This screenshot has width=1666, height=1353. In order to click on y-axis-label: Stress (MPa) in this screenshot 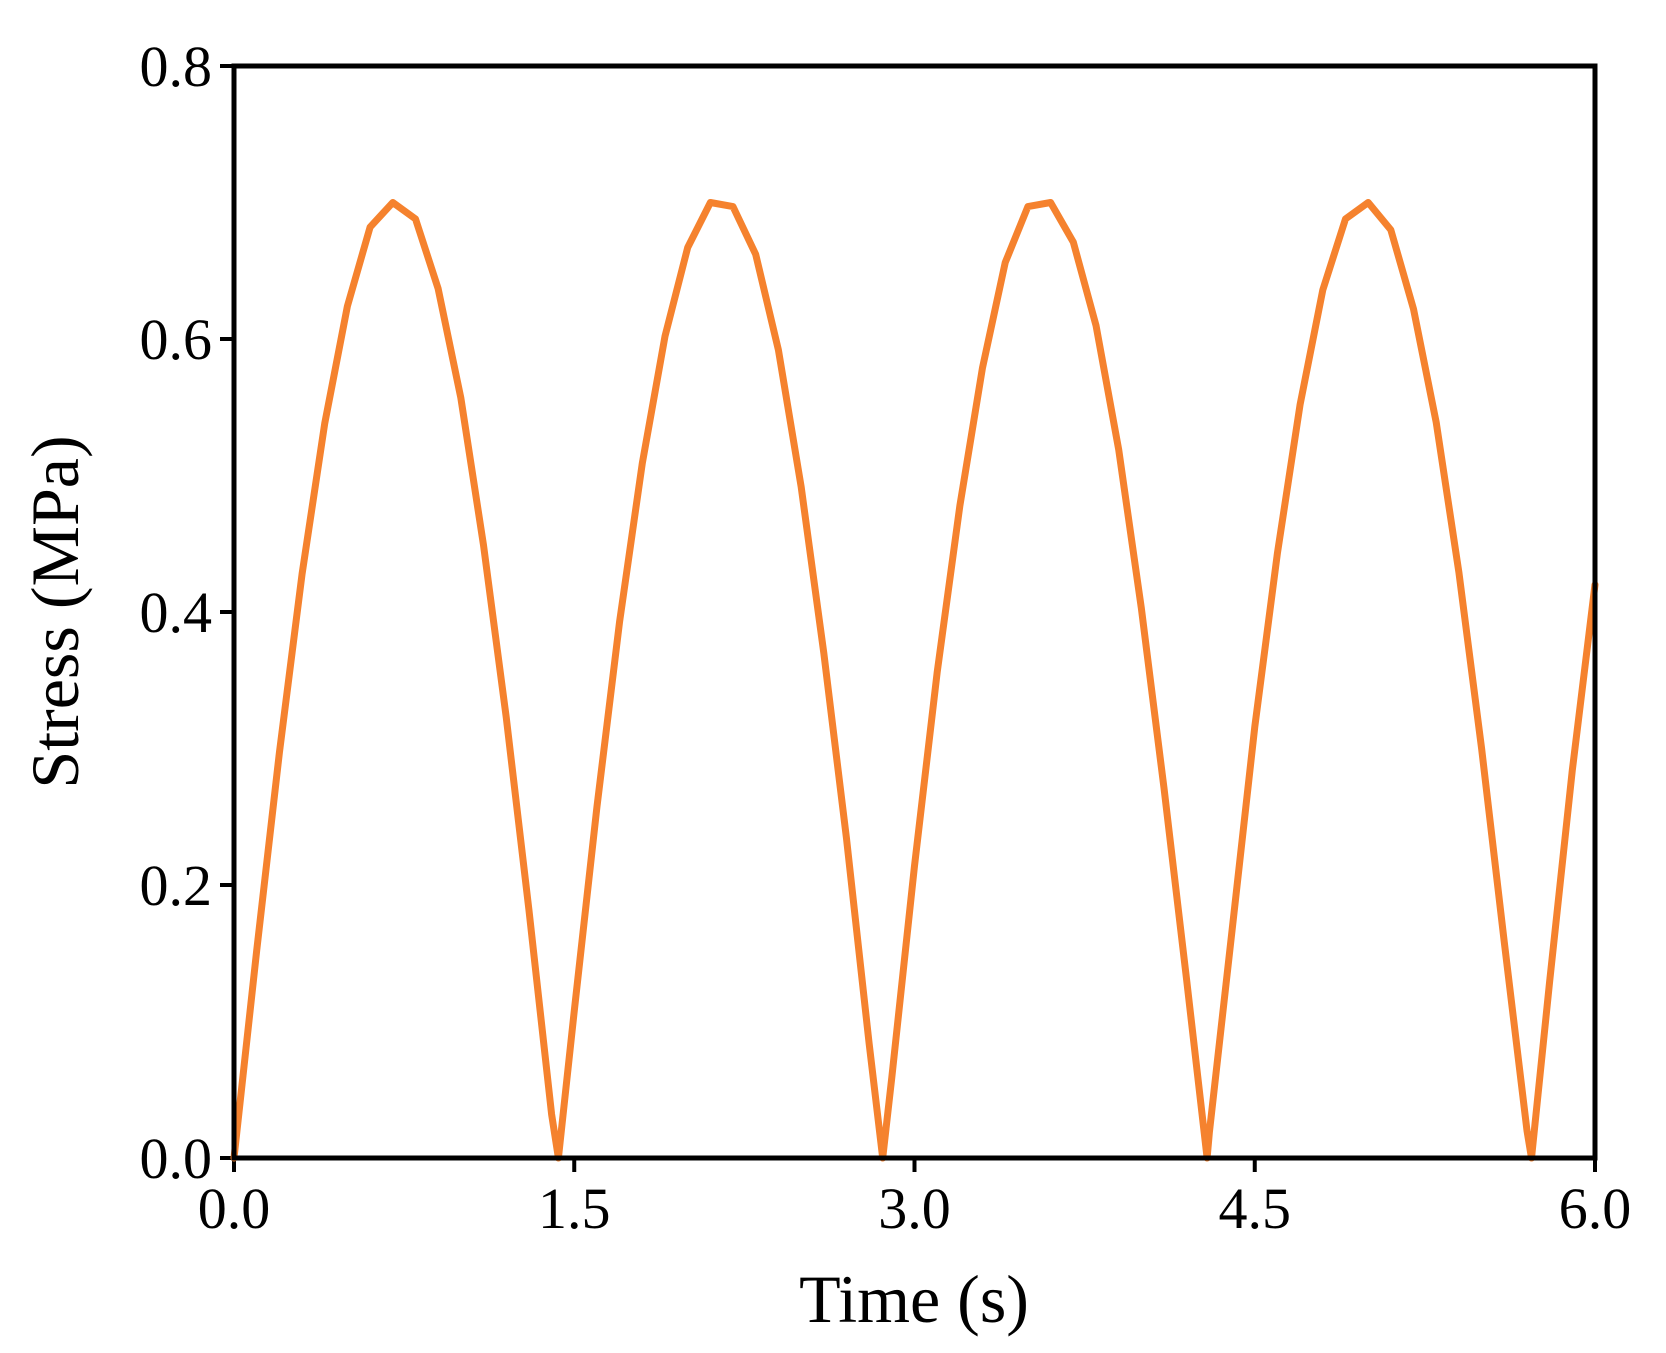, I will do `click(55, 611)`.